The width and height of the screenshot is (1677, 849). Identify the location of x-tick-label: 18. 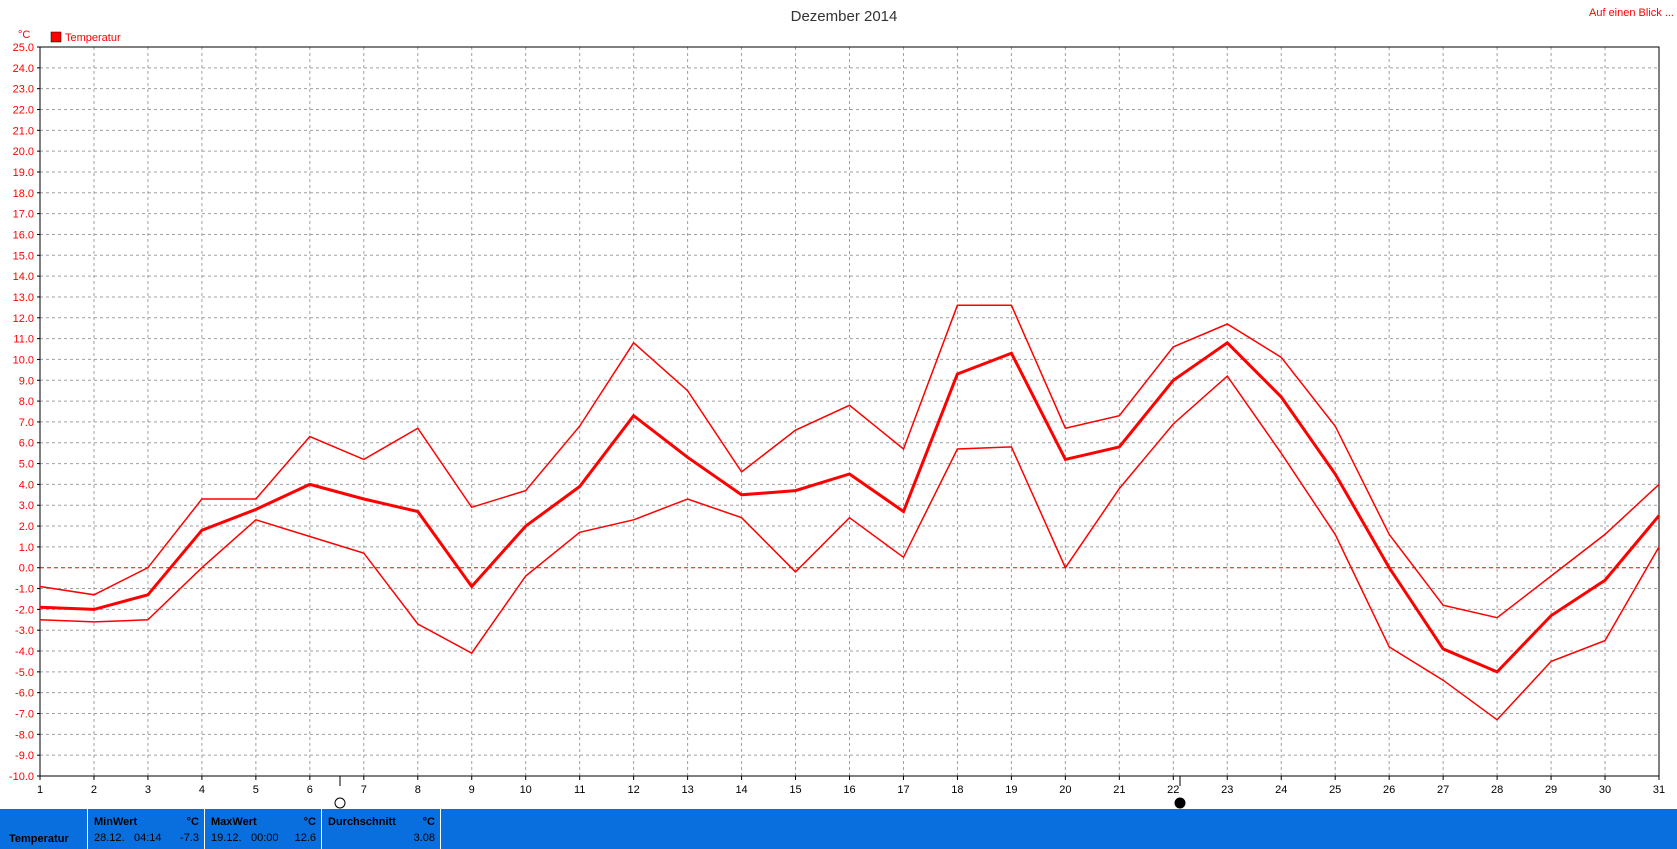
(957, 790).